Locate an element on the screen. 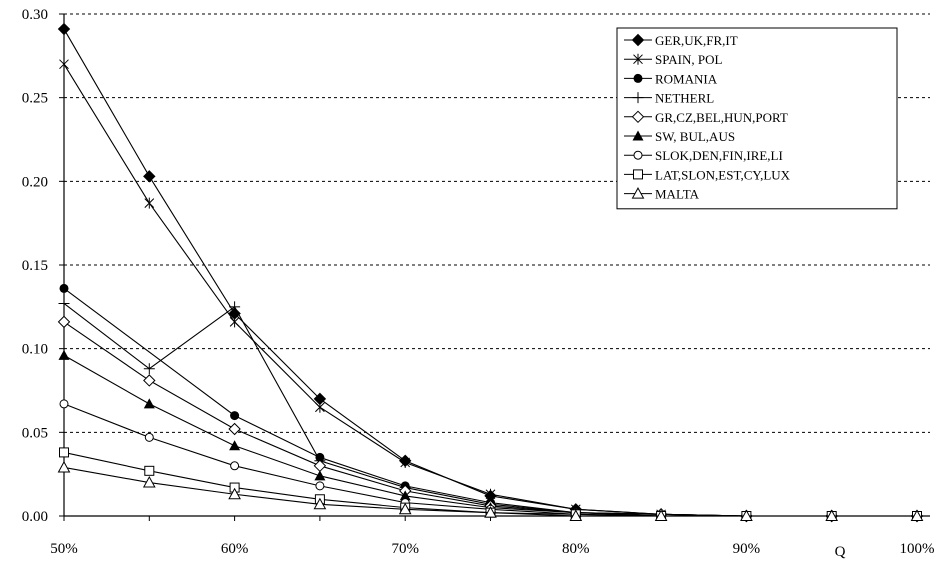 Image resolution: width=941 pixels, height=567 pixels. legend-item: SW, BUL,AUS is located at coordinates (679, 136).